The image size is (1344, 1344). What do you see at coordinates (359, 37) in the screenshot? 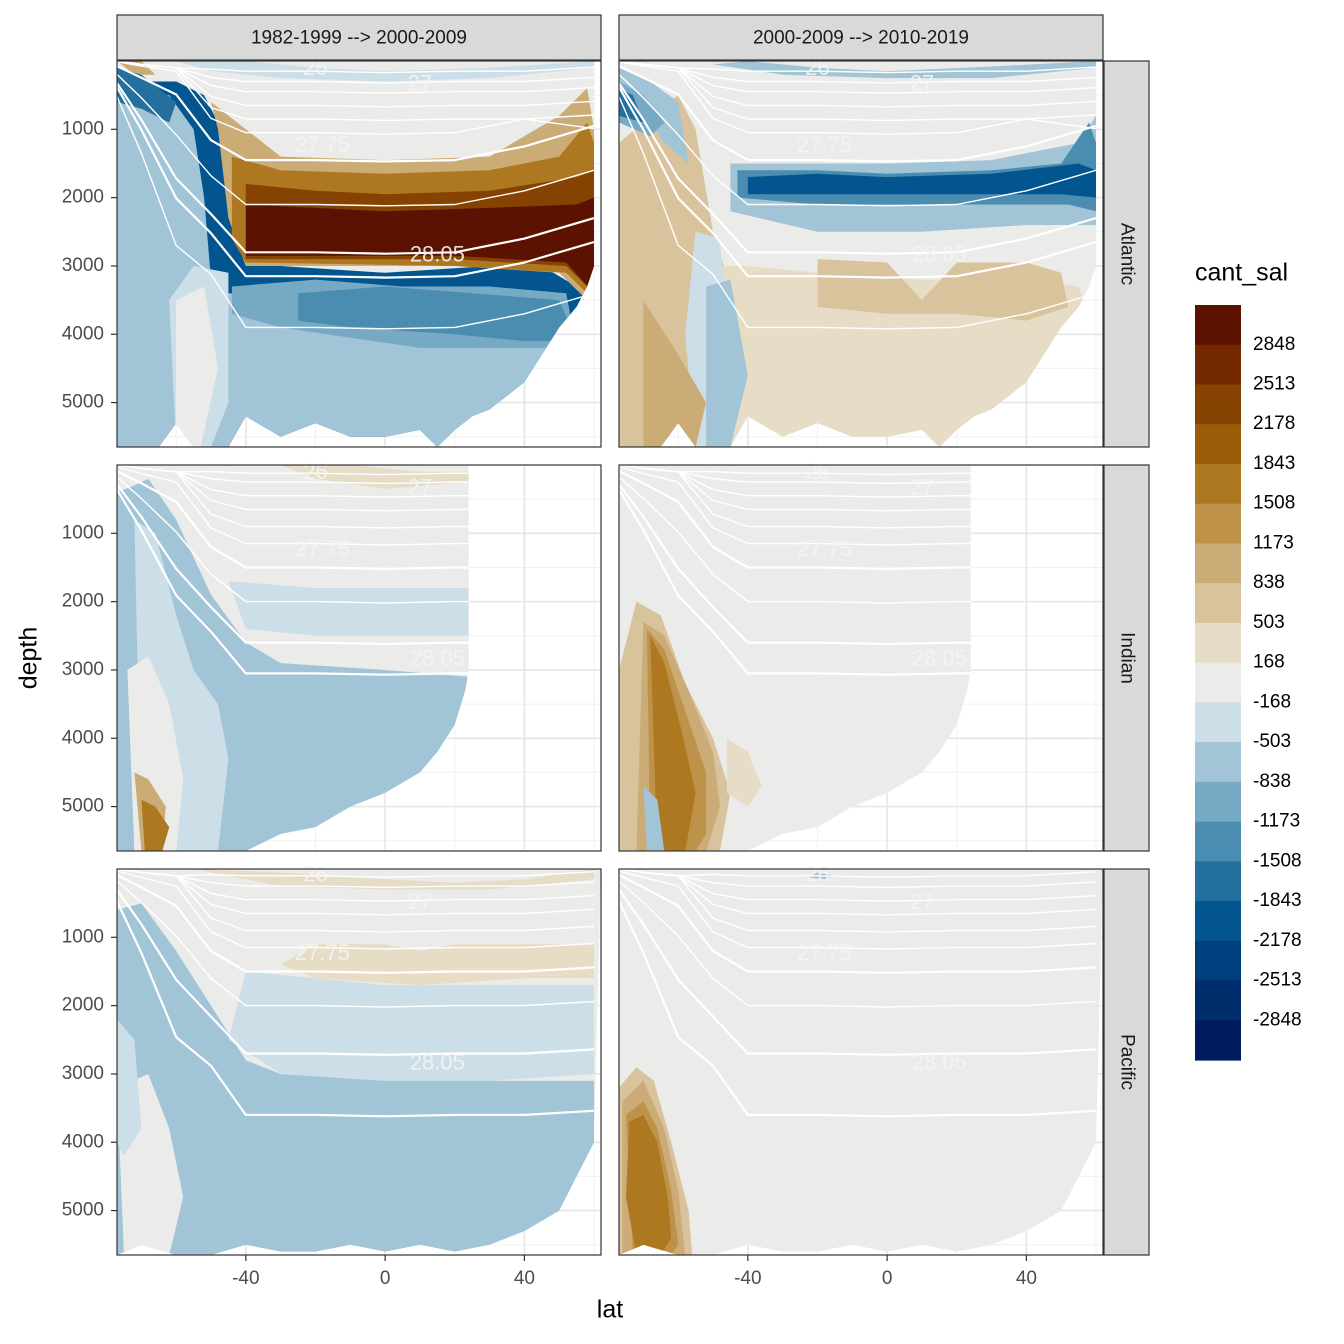
I see `facet-strip-col-1: 1982-1999 --> 2000-2009` at bounding box center [359, 37].